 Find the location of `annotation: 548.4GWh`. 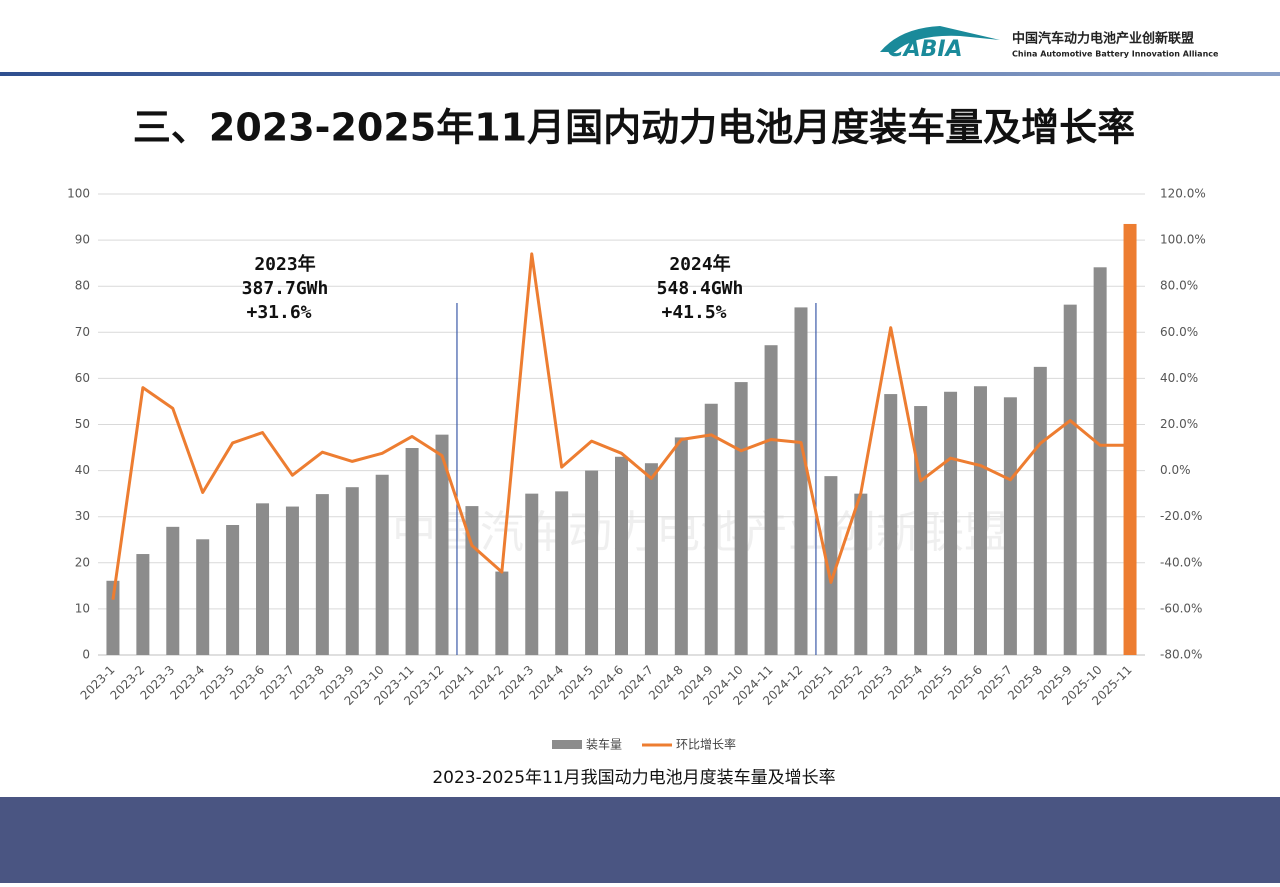

annotation: 548.4GWh is located at coordinates (700, 288).